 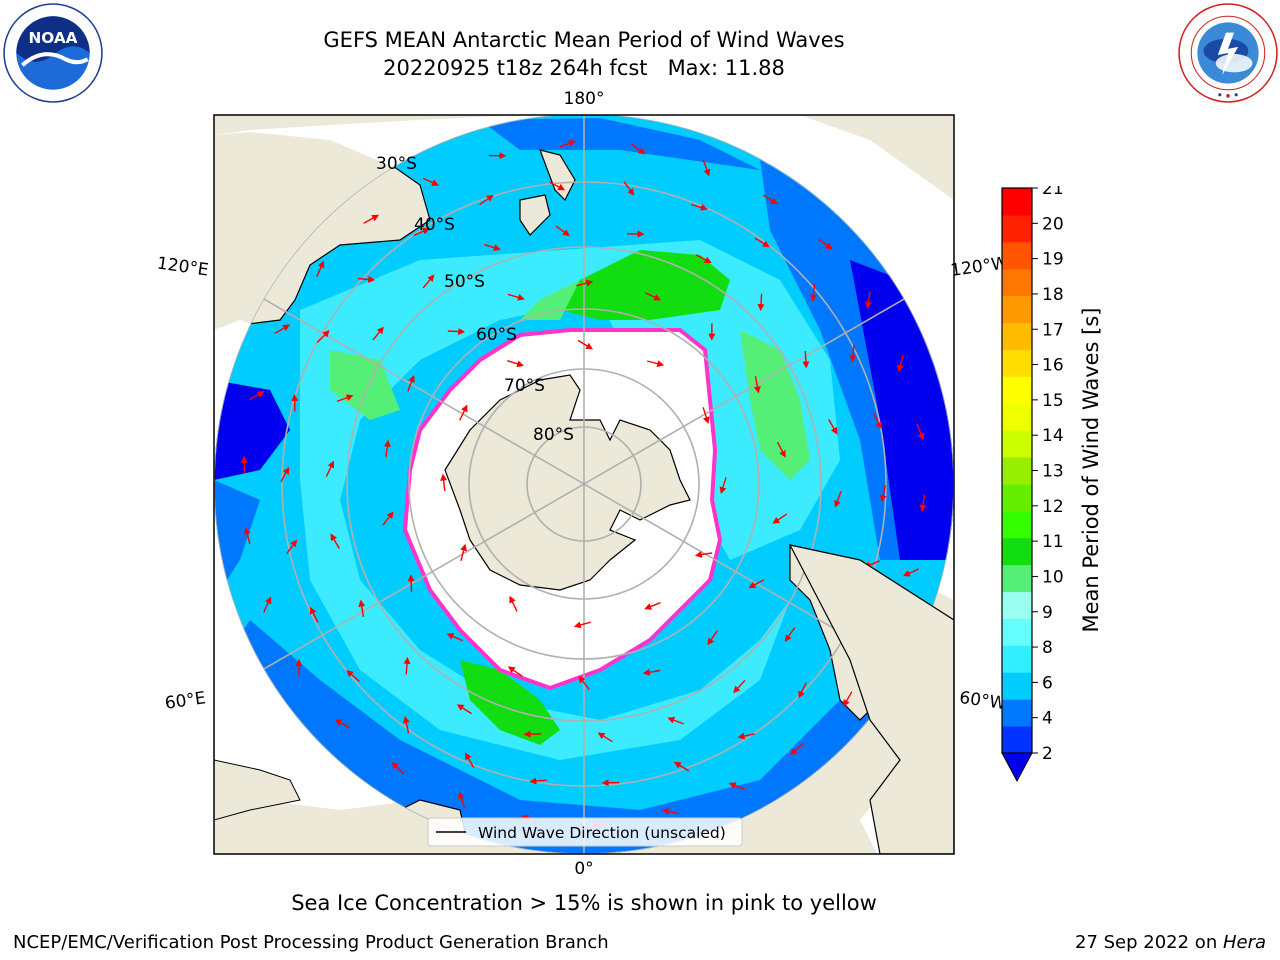 What do you see at coordinates (1228, 53) in the screenshot?
I see `nws-logo` at bounding box center [1228, 53].